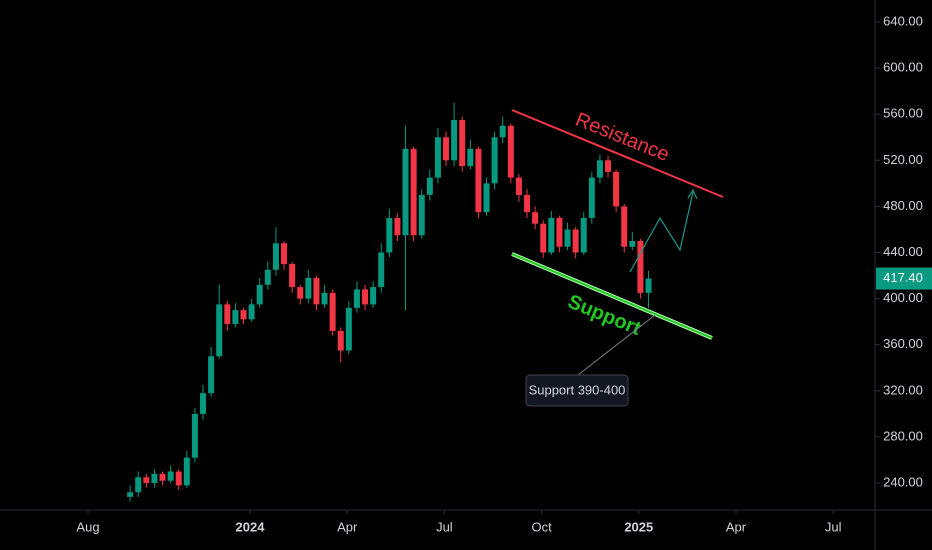 This screenshot has width=932, height=550. Describe the element at coordinates (903, 481) in the screenshot. I see `y-tick-label: 240.00` at that location.